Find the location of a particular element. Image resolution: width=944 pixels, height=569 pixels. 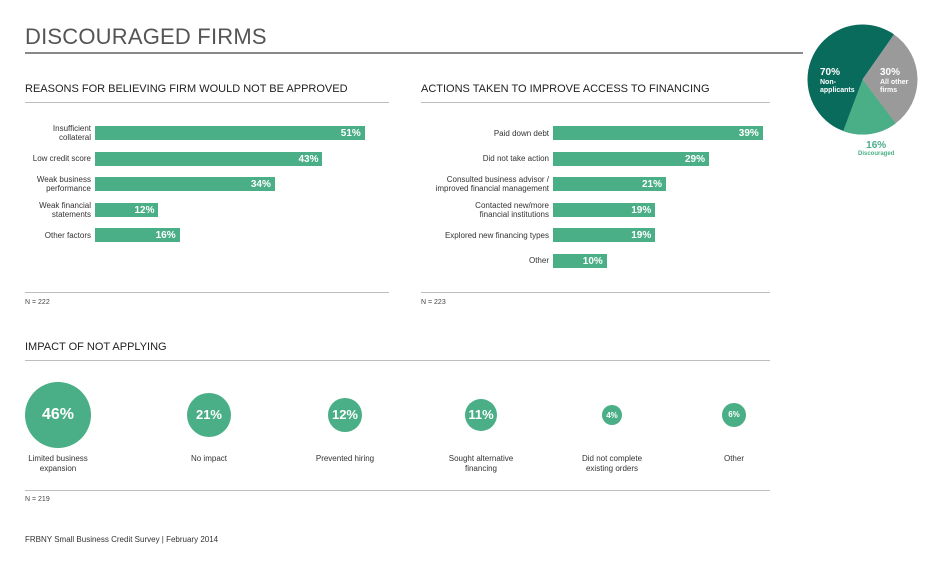

impact-category-label-line: Did not complete is located at coordinates (612, 458).